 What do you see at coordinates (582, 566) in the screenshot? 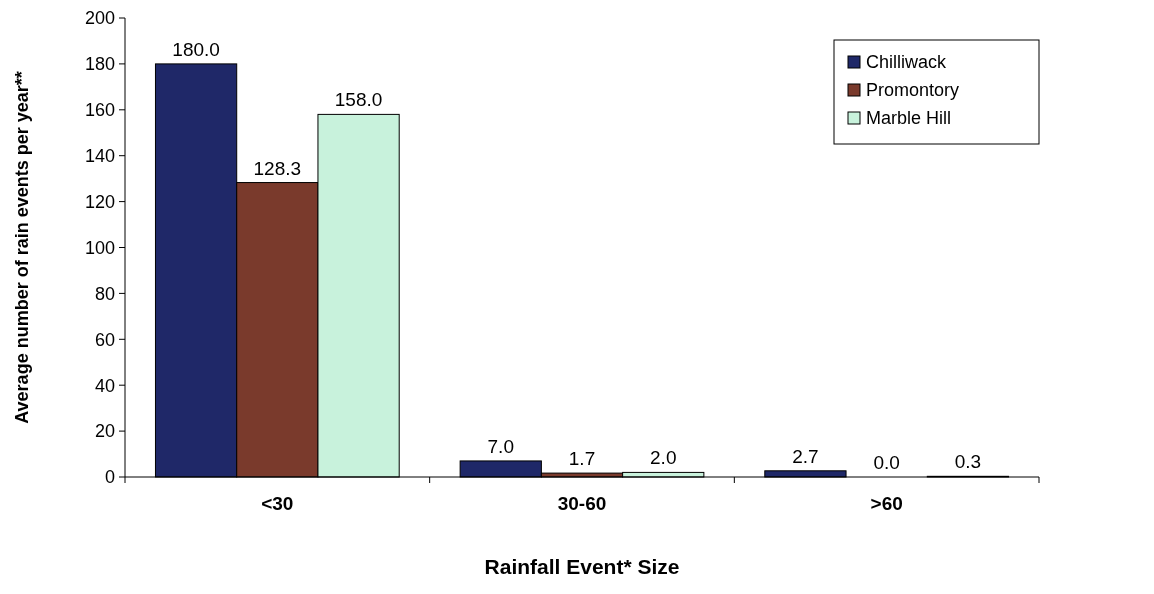
I see `x-axis-title: Rainfall Event* Size` at bounding box center [582, 566].